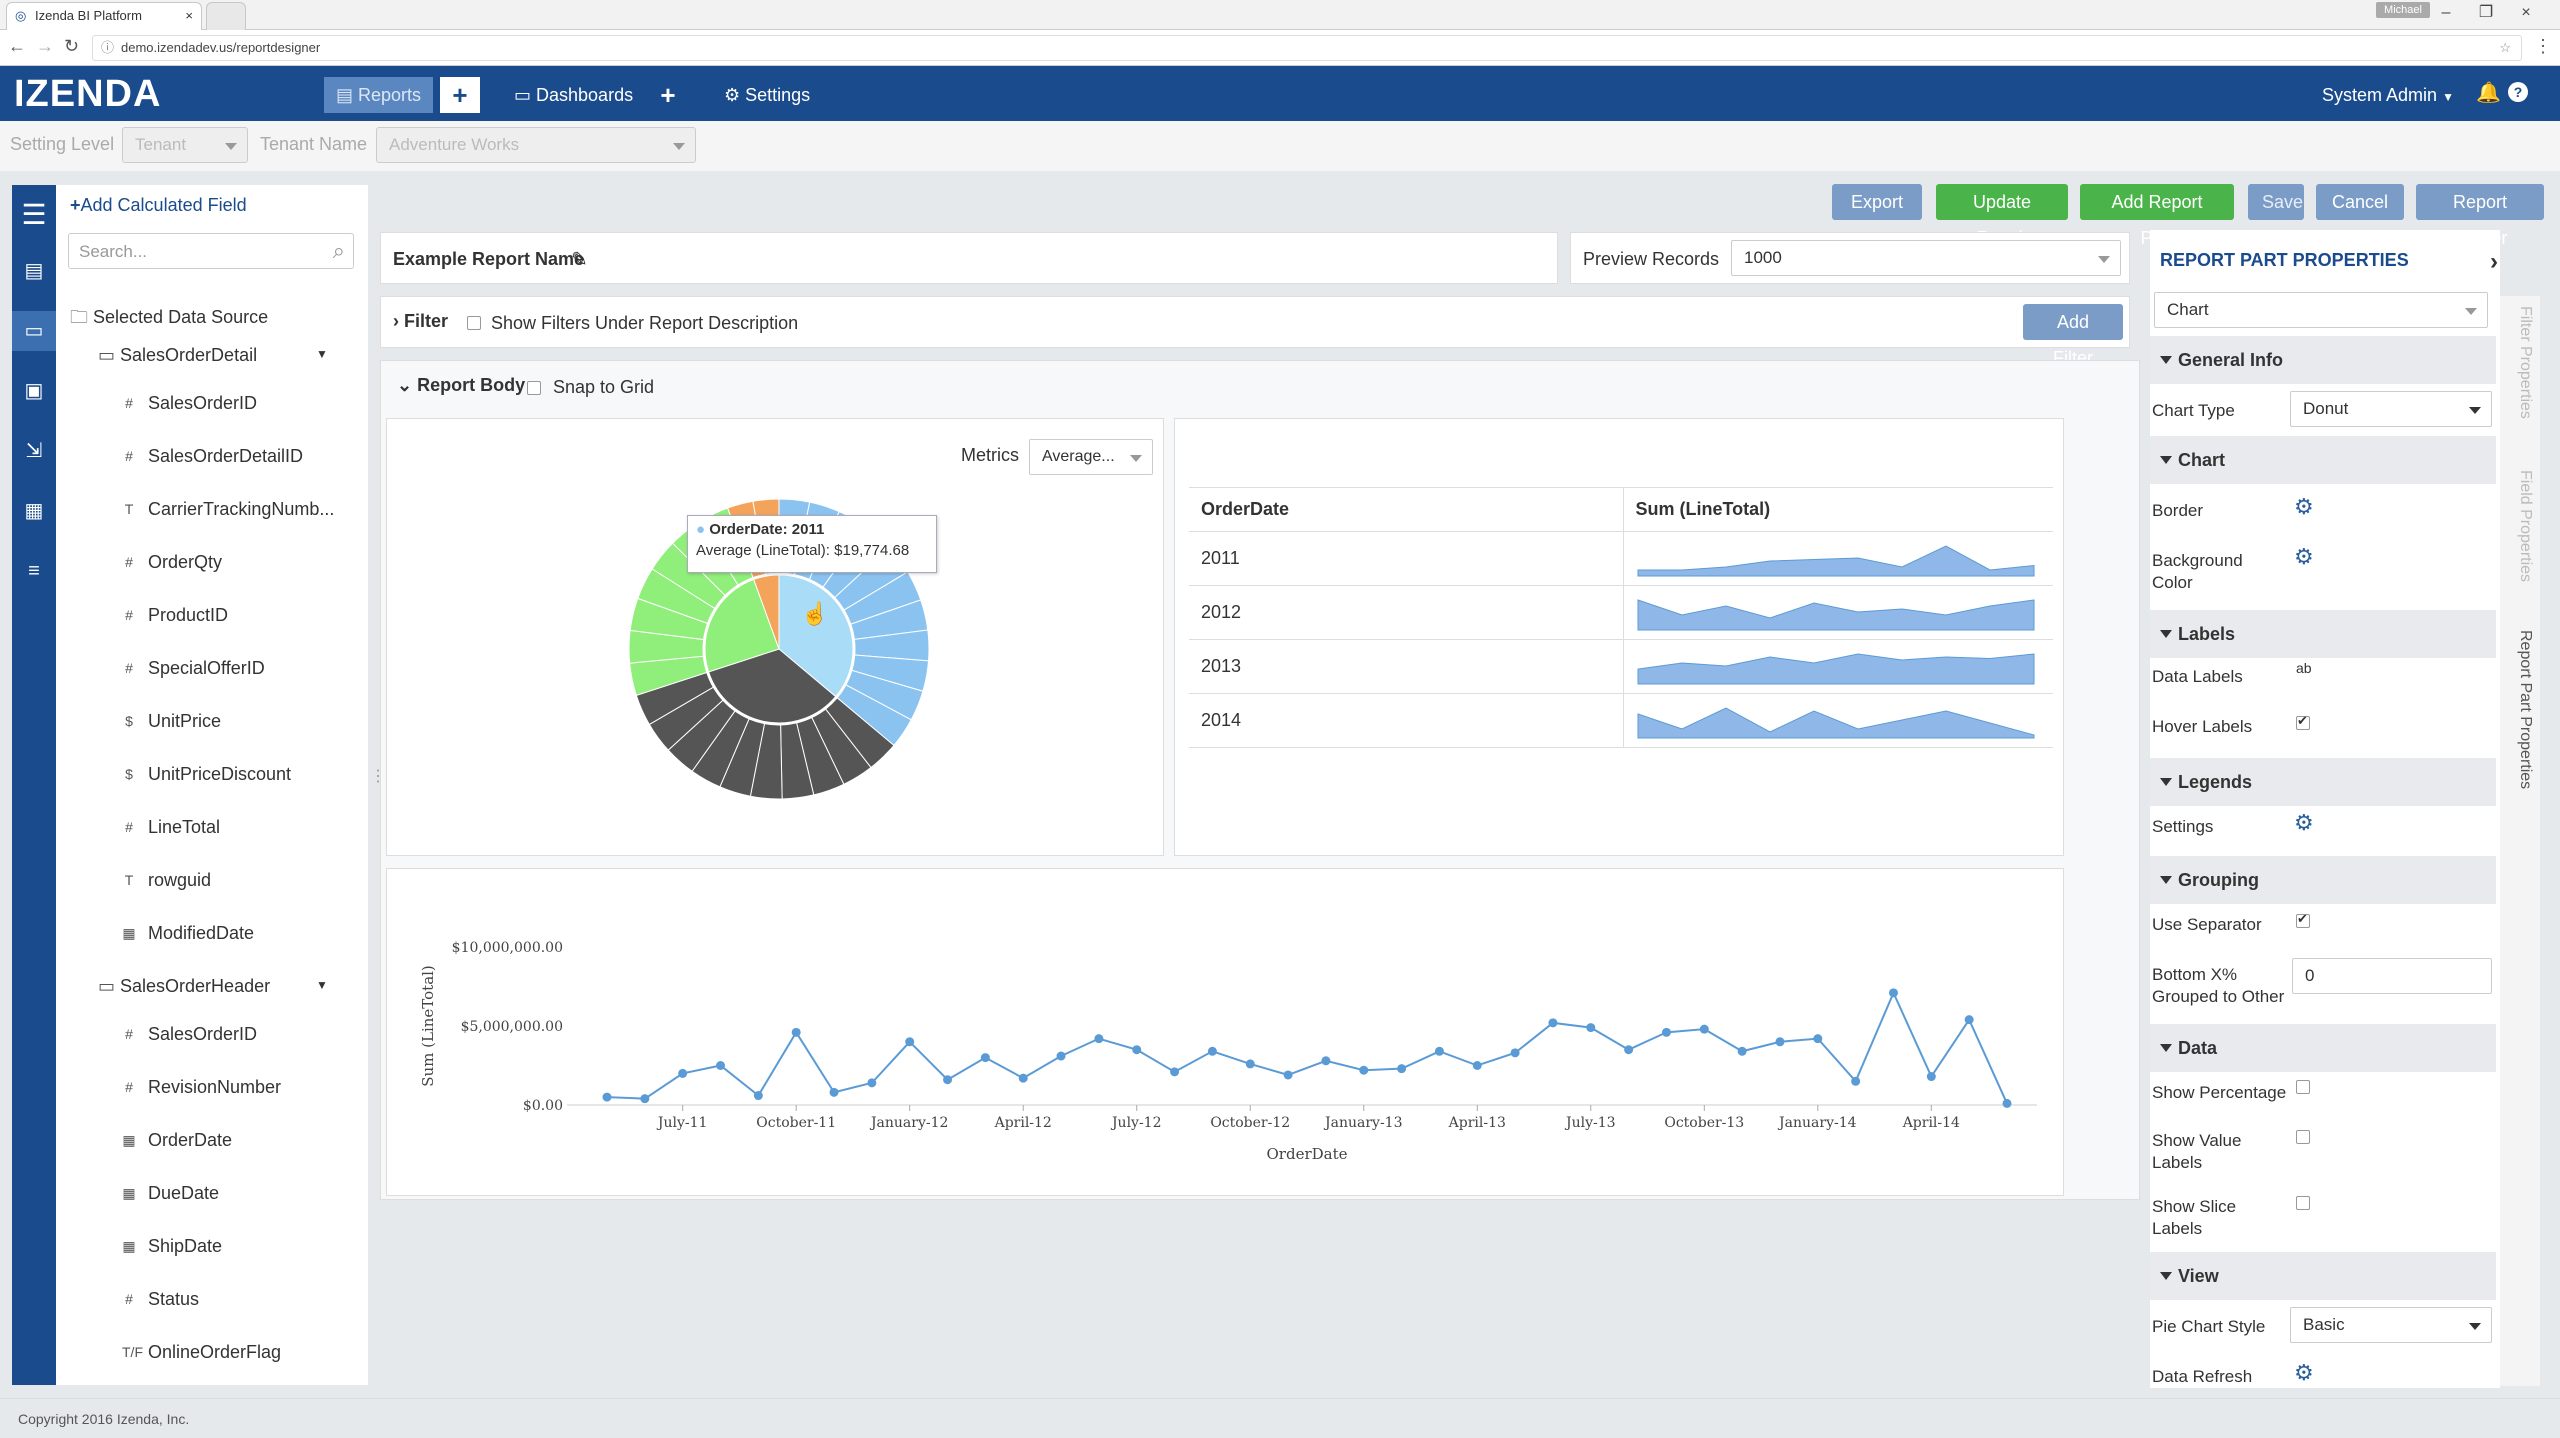 This screenshot has height=1438, width=2560. Describe the element at coordinates (2304, 1372) in the screenshot. I see `data-refresh-gear-icon: ⚙` at that location.